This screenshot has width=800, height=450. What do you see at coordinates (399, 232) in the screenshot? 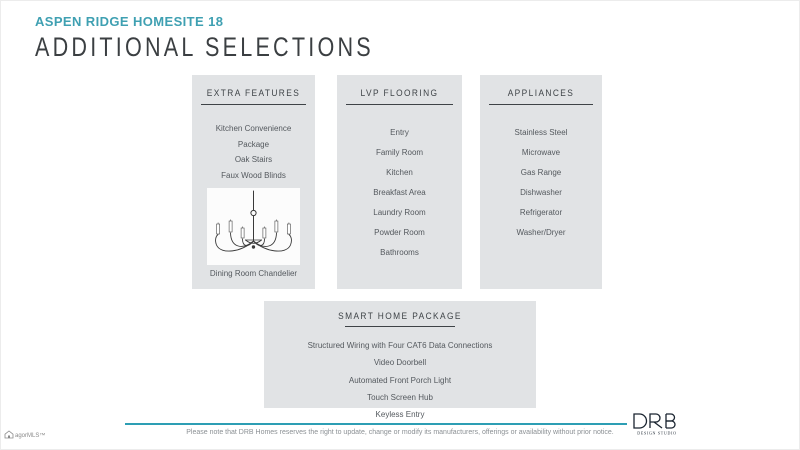
I see `list-item: Powder Room` at bounding box center [399, 232].